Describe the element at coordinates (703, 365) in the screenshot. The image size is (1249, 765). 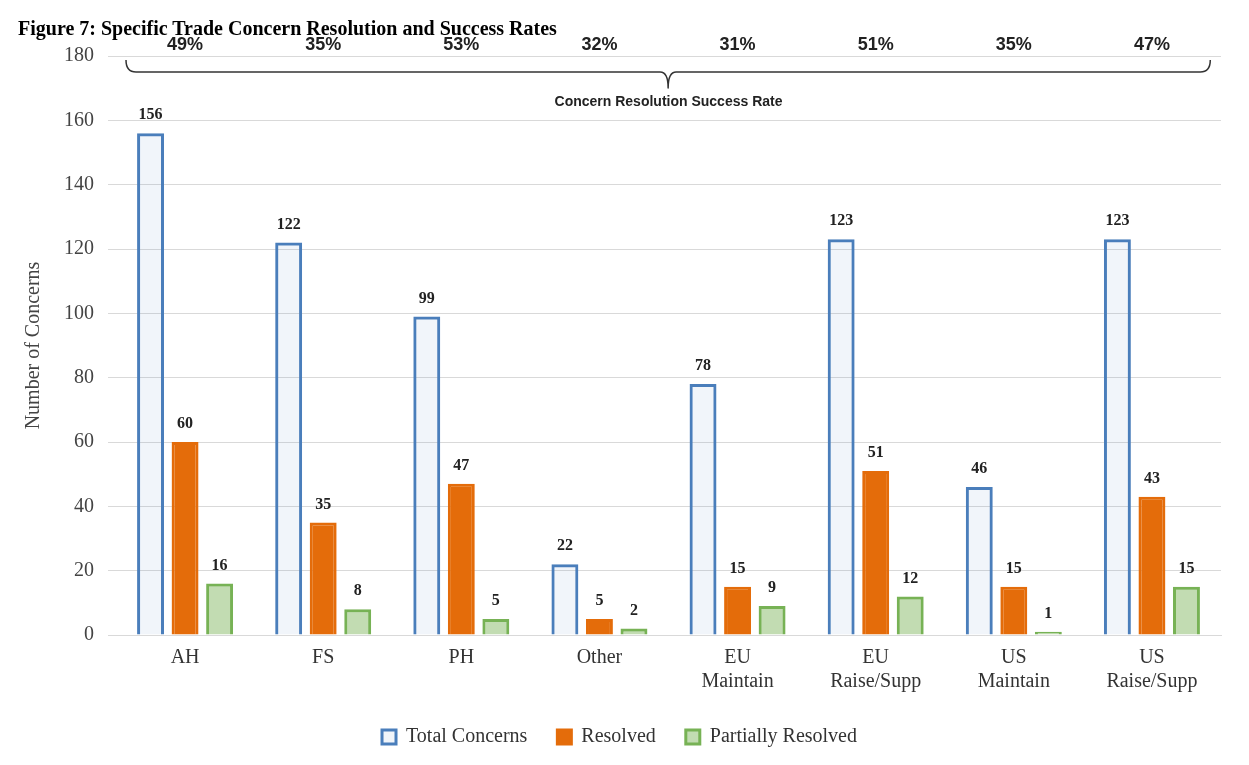
I see `data-label: 78` at that location.